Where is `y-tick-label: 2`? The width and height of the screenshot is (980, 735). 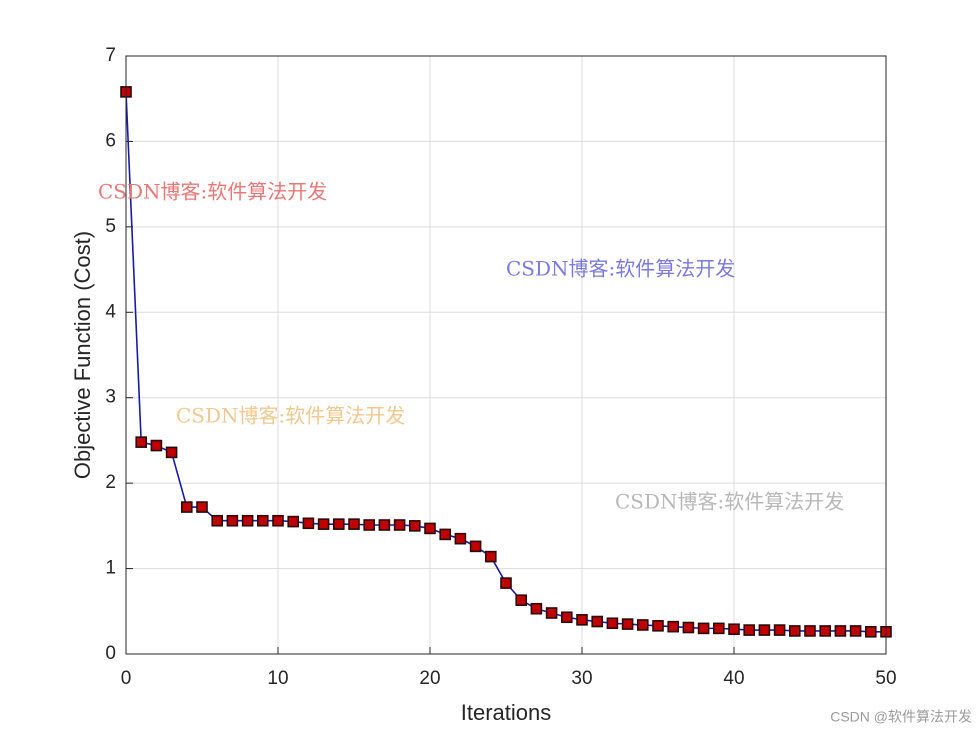
y-tick-label: 2 is located at coordinates (110, 482).